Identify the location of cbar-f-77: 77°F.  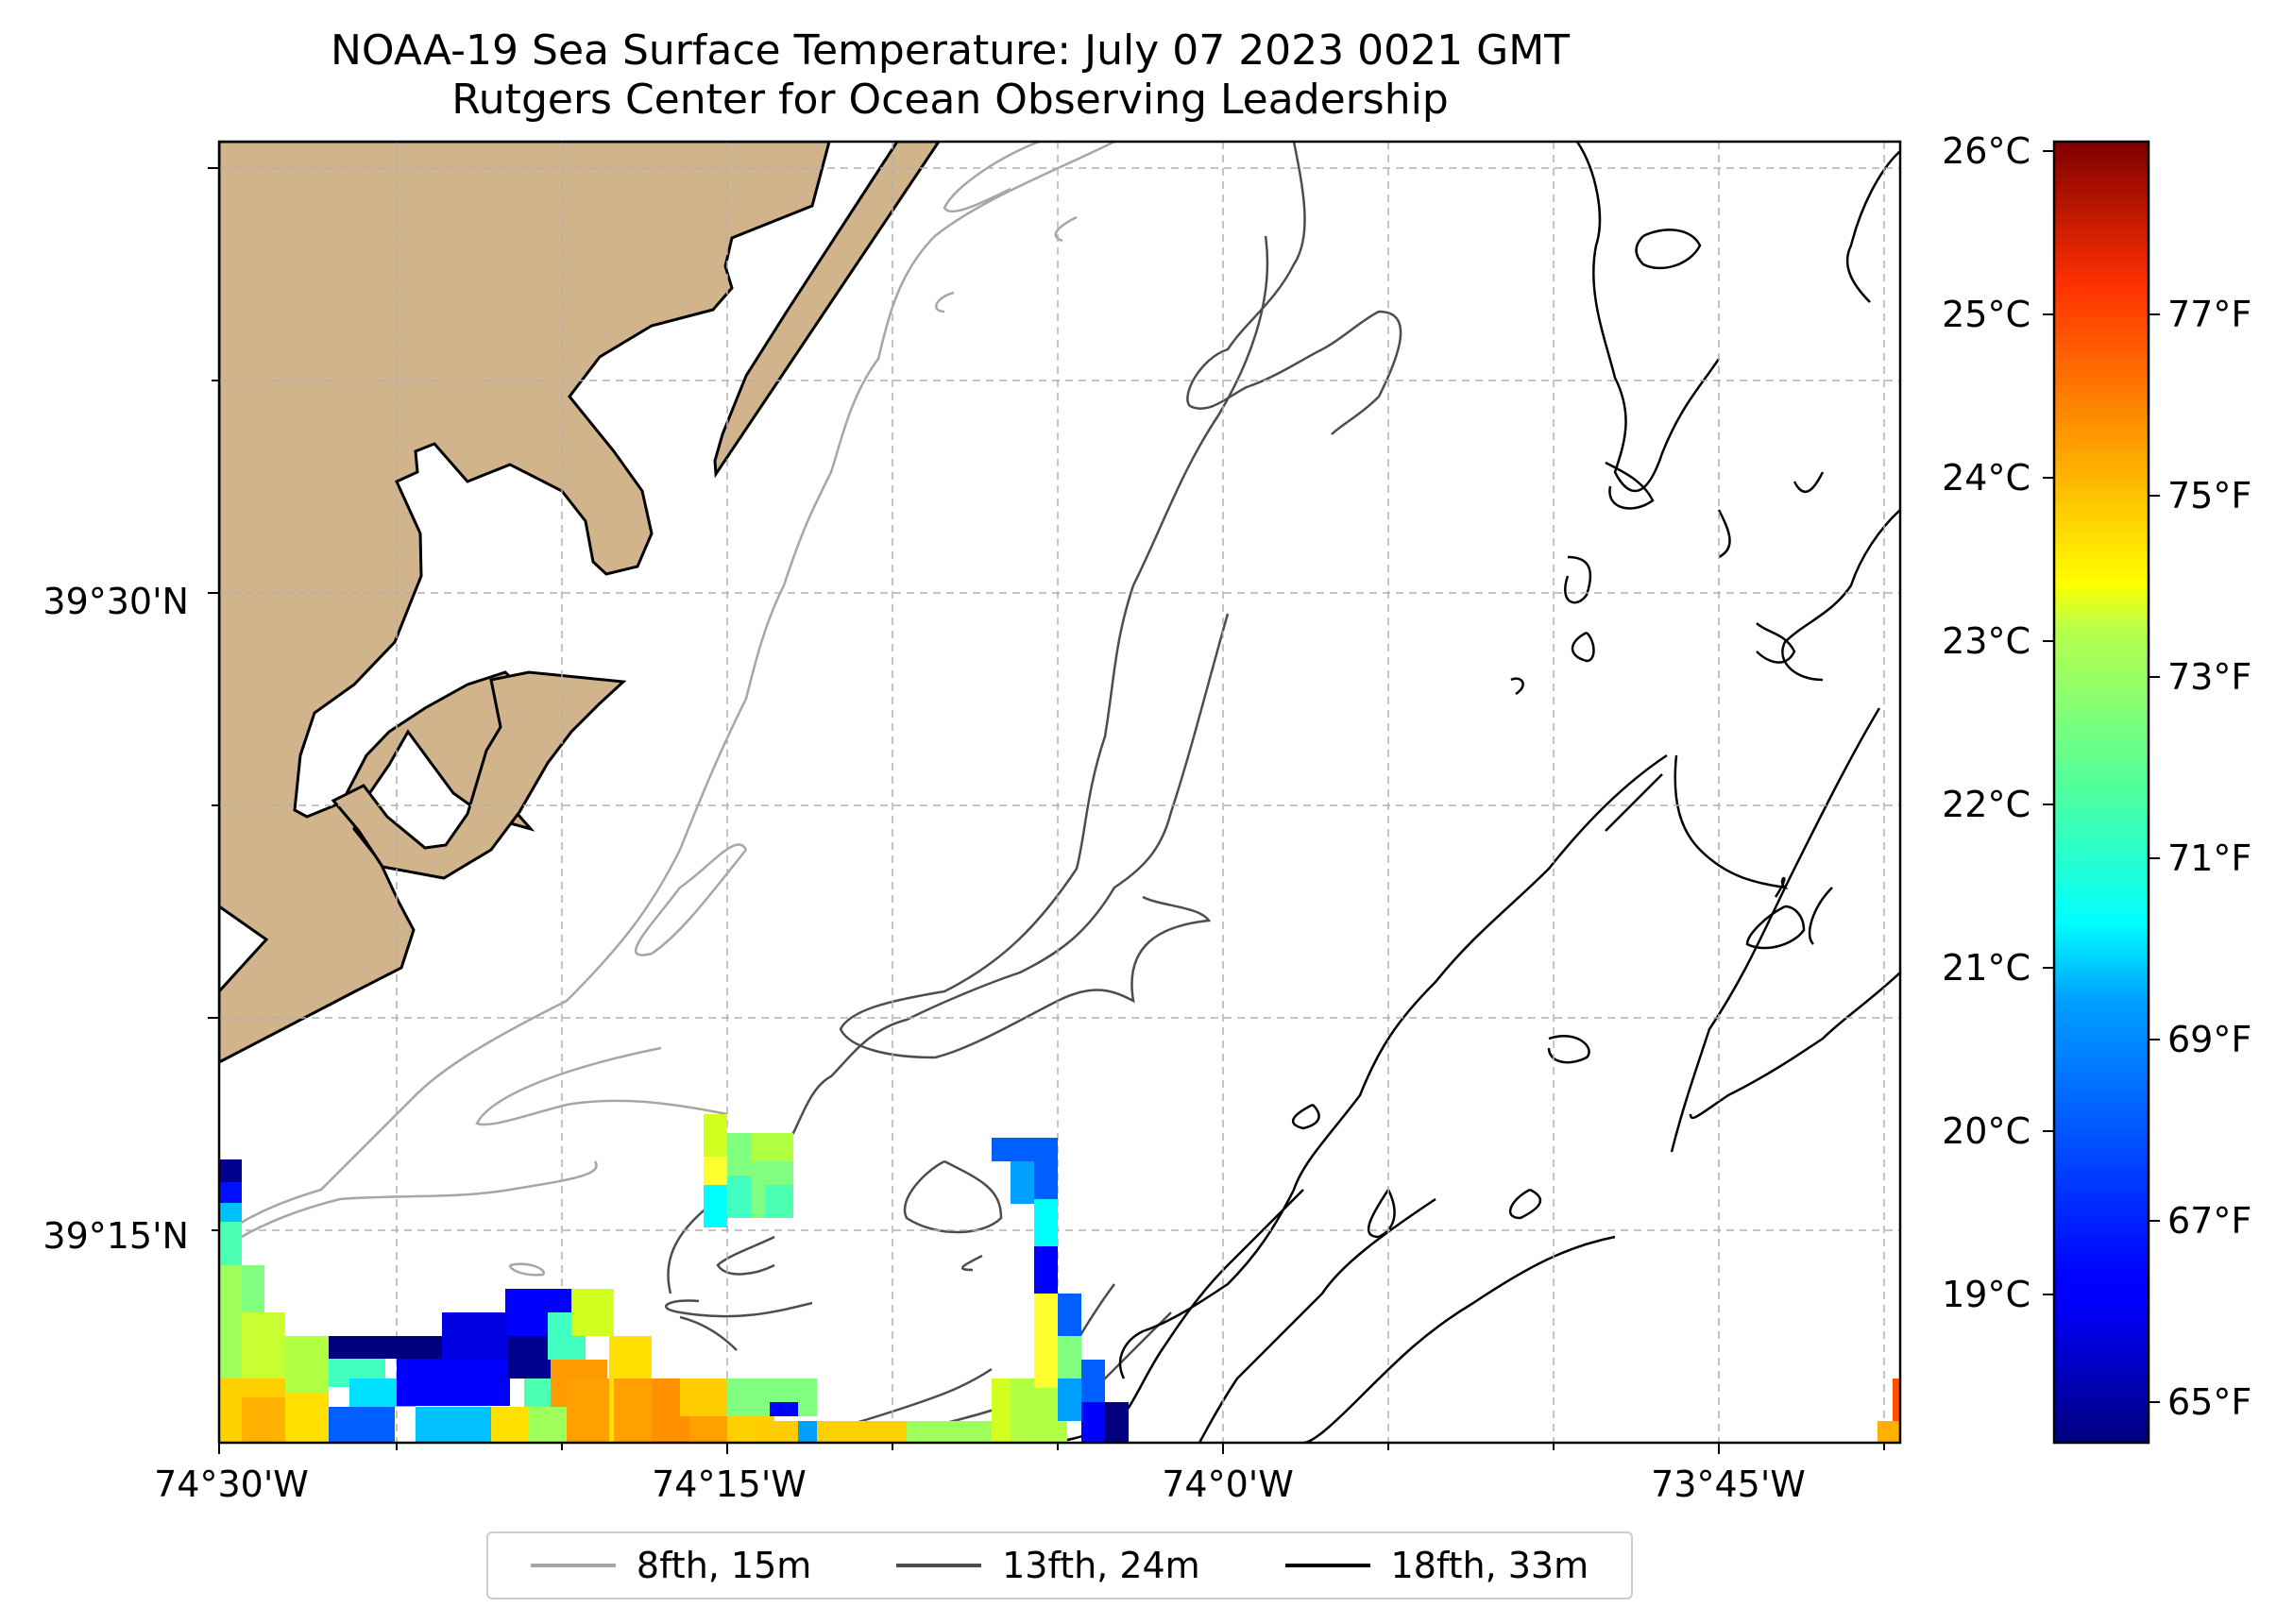
(2209, 314).